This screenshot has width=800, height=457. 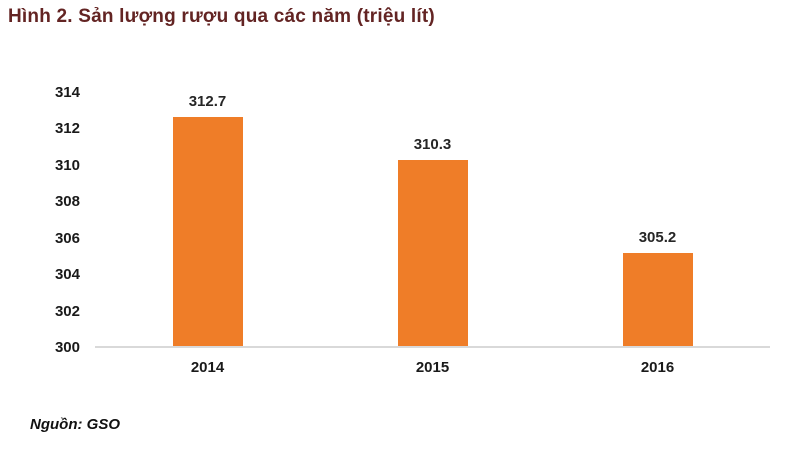 I want to click on bar-value-label: 312.7, so click(x=207, y=101).